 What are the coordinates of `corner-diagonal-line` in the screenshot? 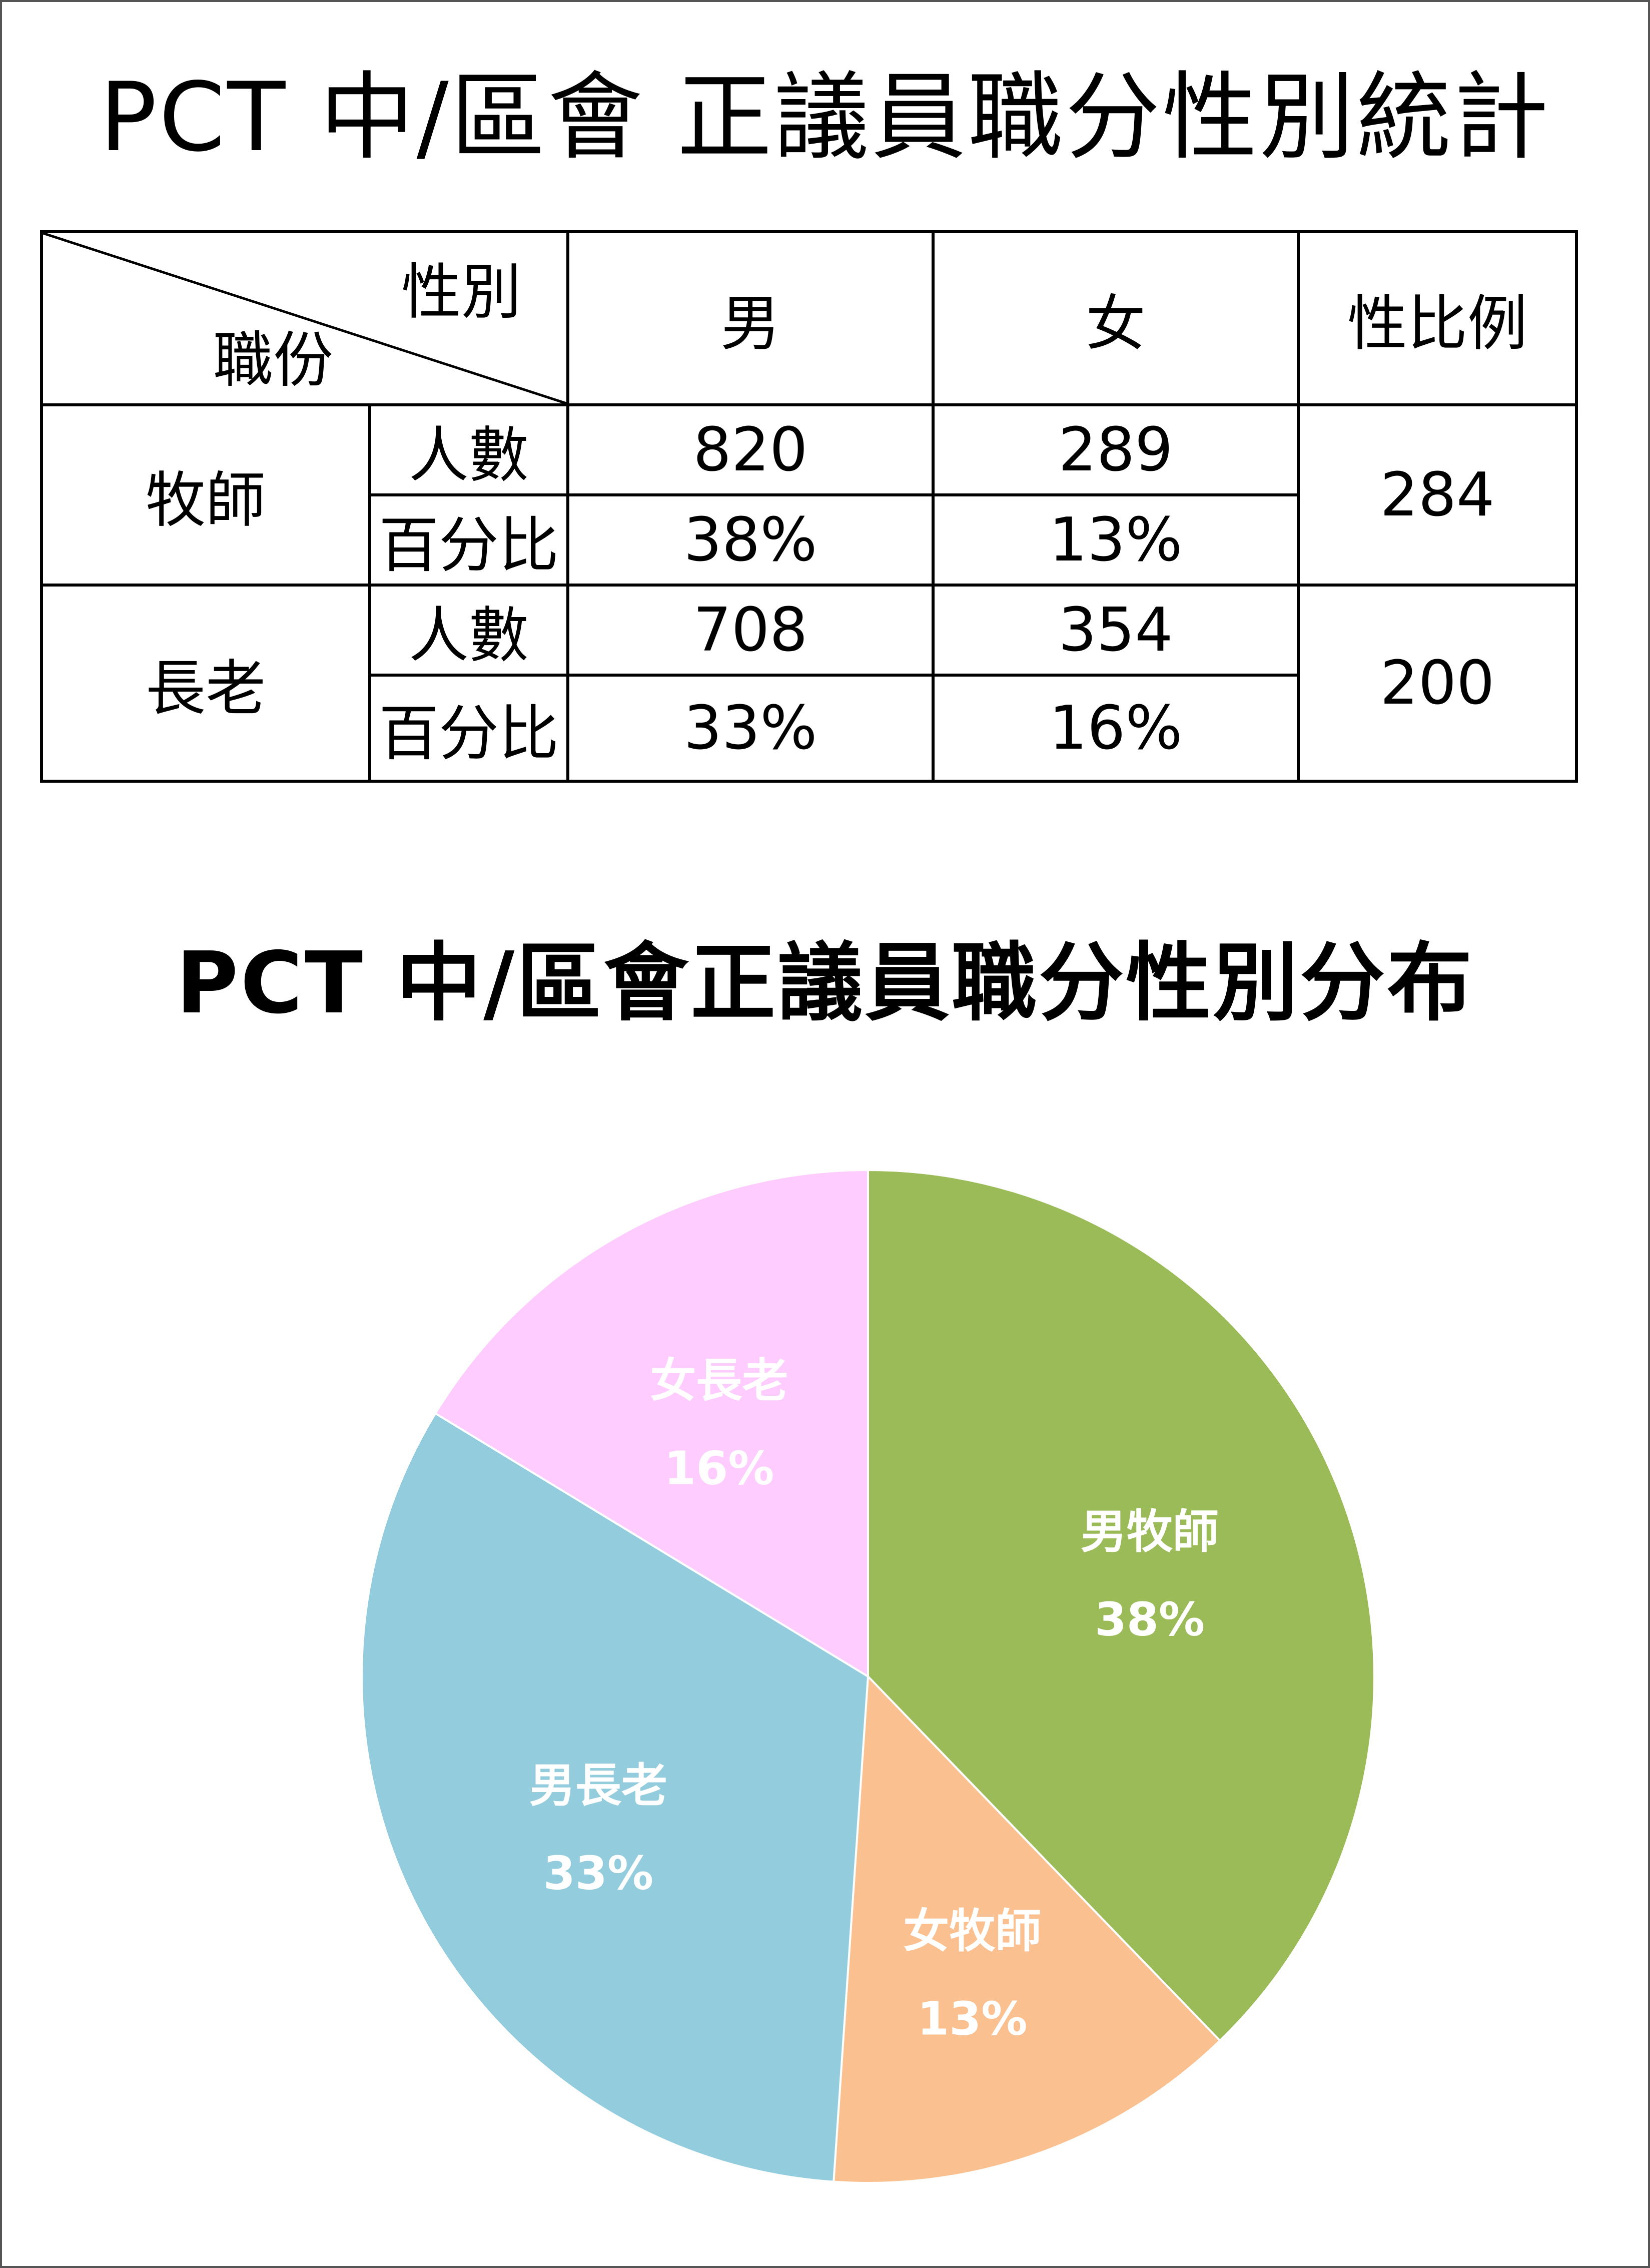 It's located at (304, 318).